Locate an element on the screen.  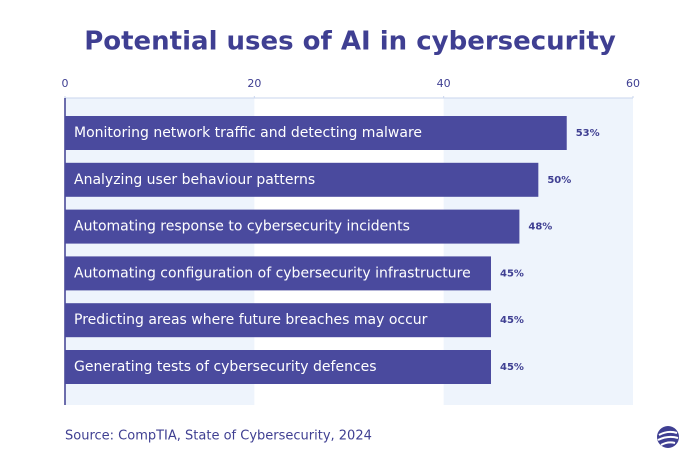
value-label: 53% is located at coordinates (588, 133).